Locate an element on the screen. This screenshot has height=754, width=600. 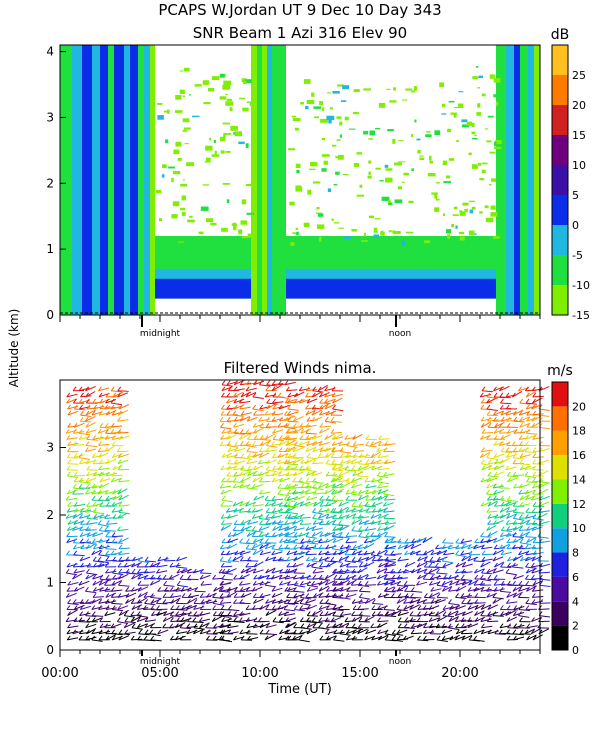
winds-marker-midnight: midnight is located at coordinates (160, 662).